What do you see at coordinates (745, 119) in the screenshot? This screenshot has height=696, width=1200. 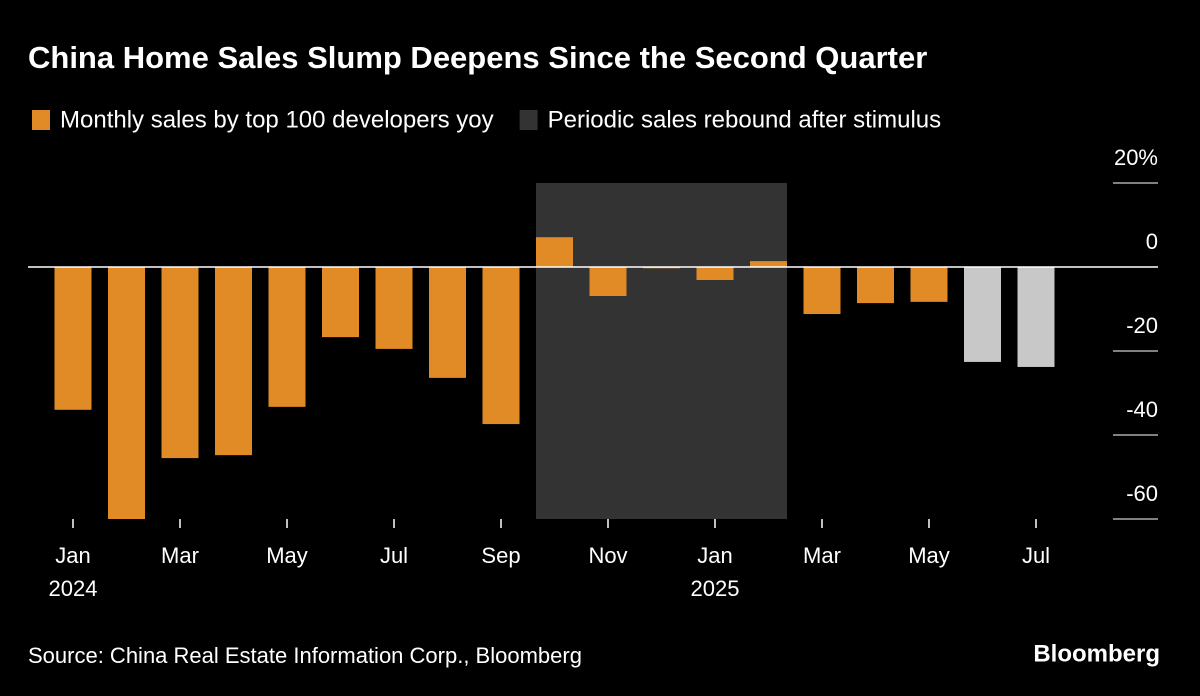 I see `legend-label: Periodic sales rebound after stimulus` at bounding box center [745, 119].